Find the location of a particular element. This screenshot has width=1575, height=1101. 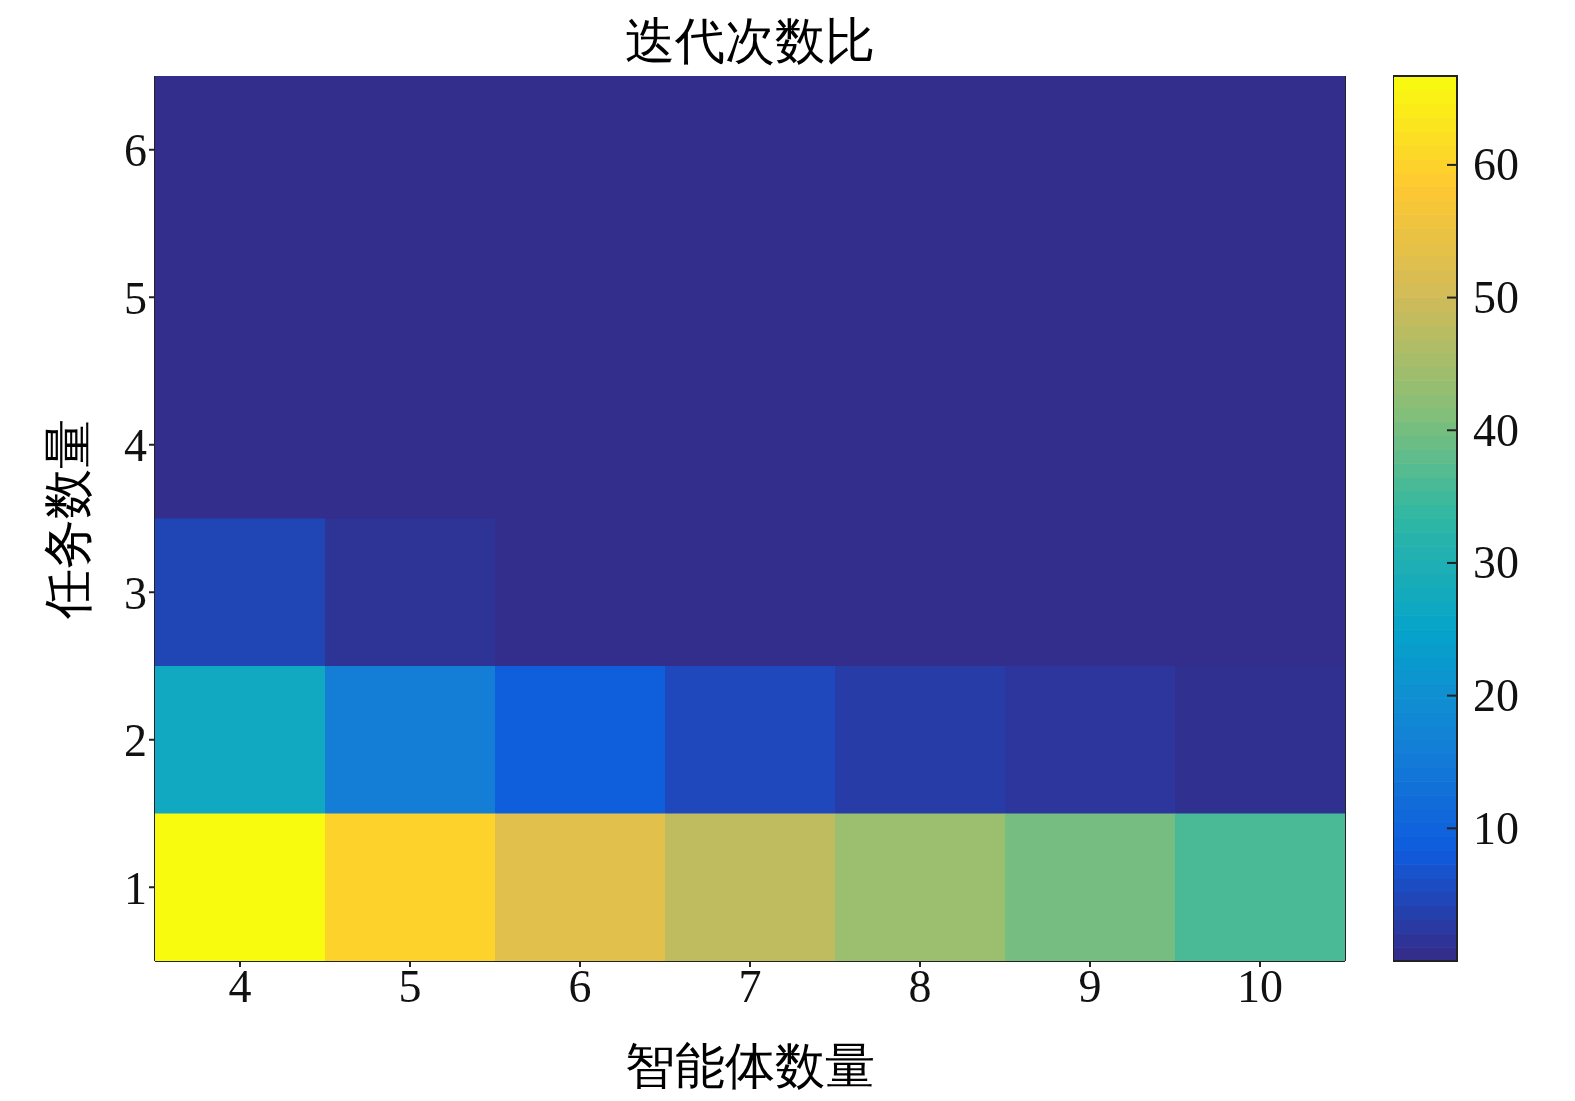

x-tick-label: 6 is located at coordinates (580, 986).